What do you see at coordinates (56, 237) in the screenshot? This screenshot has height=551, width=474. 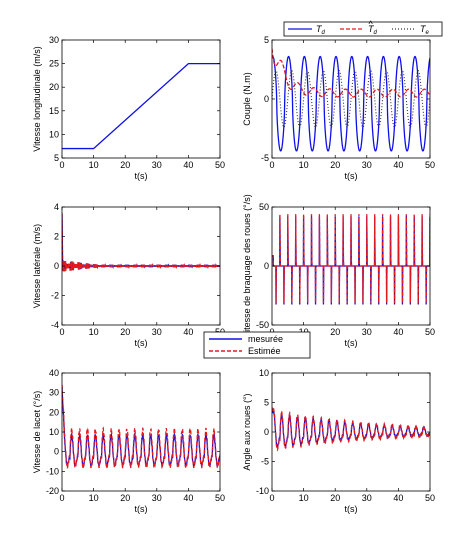 I see `y-tick-label: 2` at bounding box center [56, 237].